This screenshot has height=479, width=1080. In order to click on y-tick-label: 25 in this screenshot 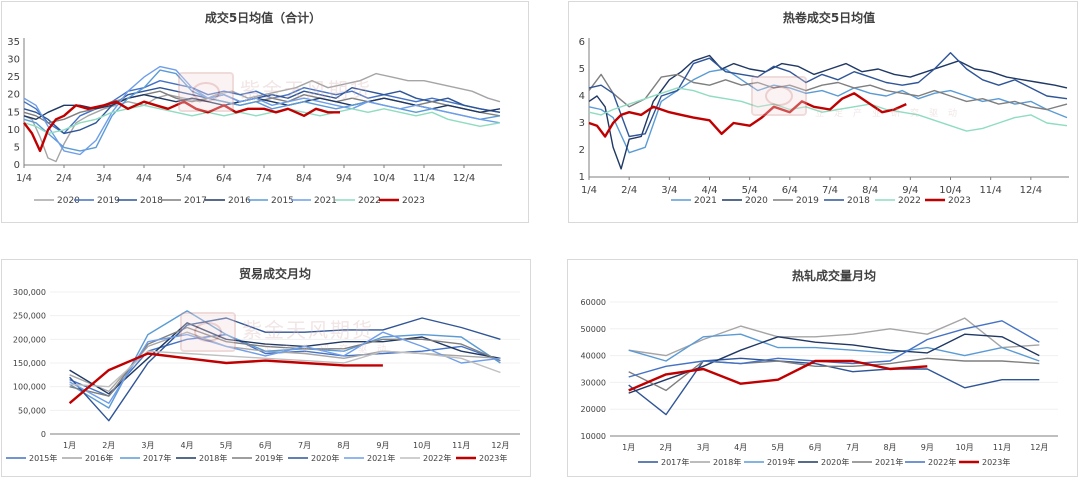, I will do `click(13, 77)`.